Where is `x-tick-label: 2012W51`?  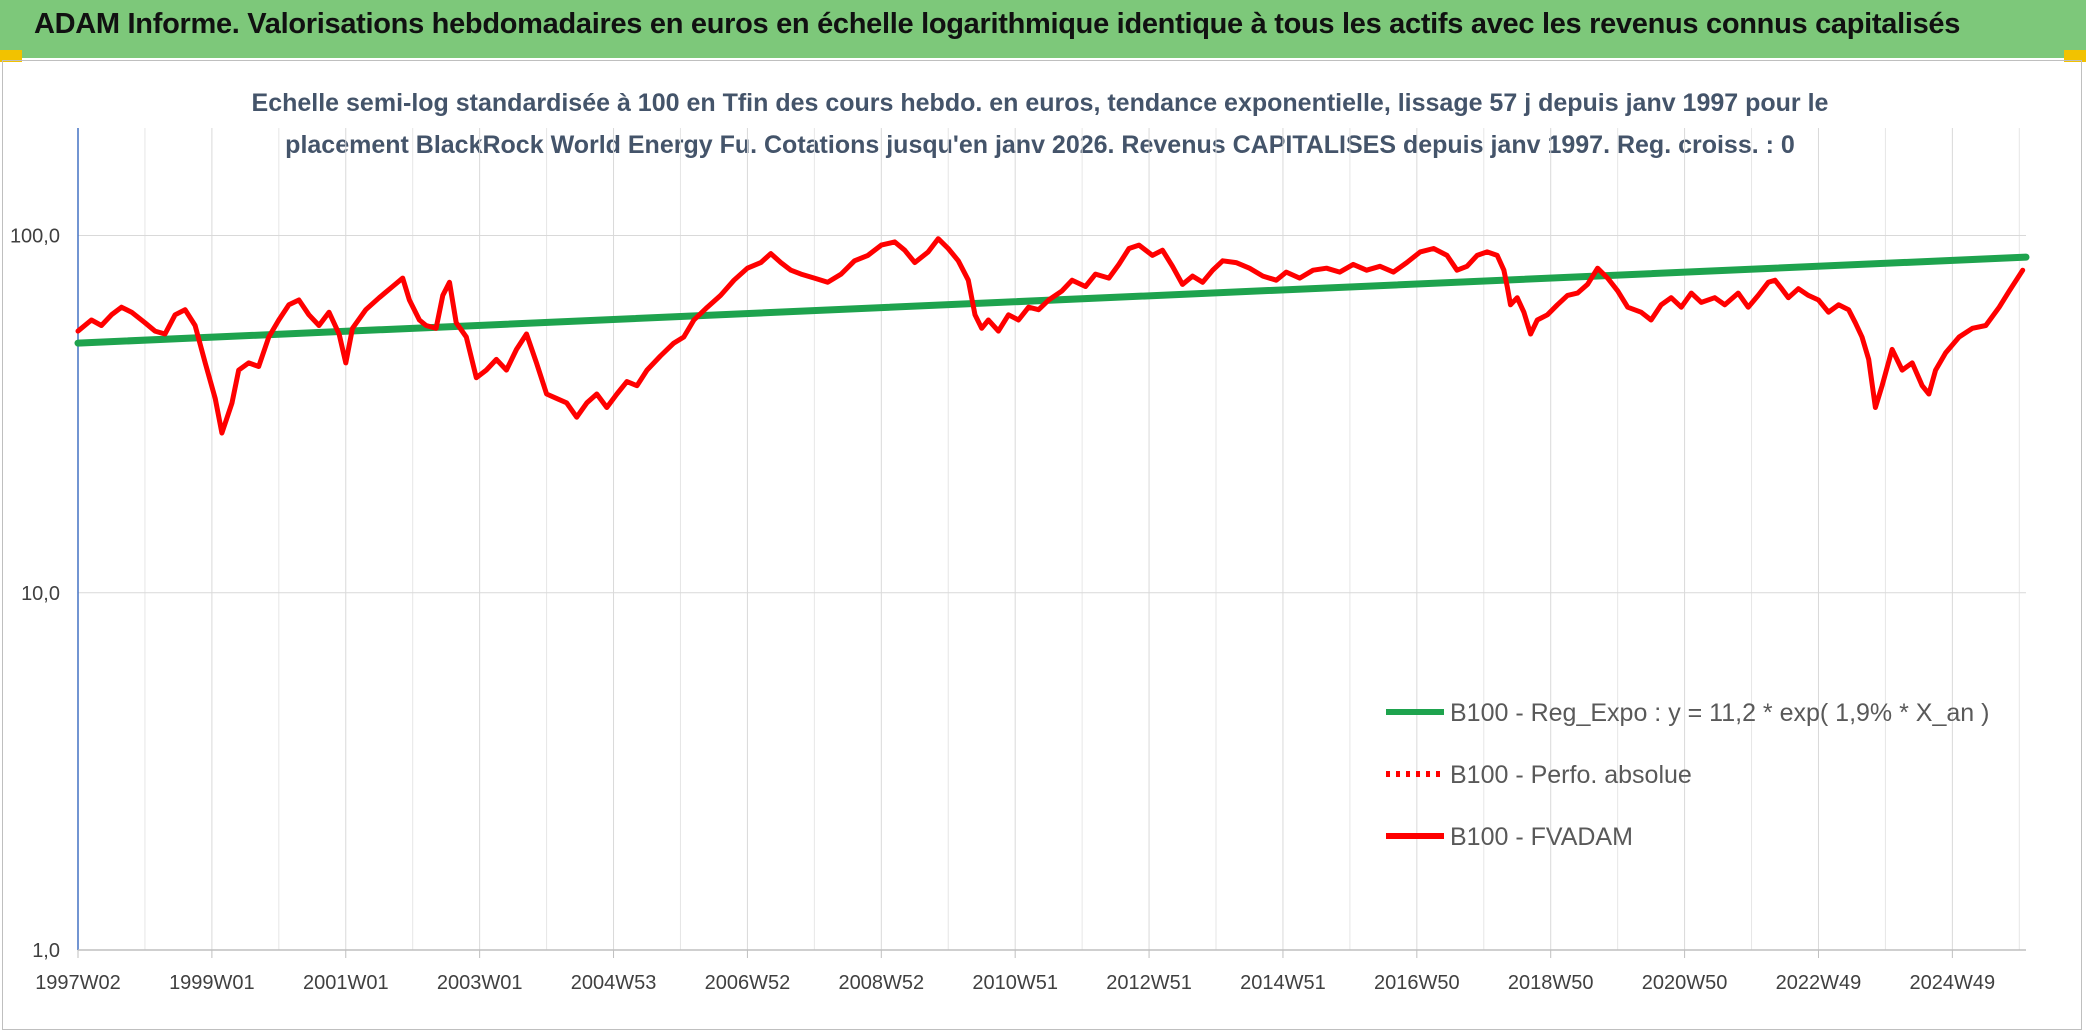 x-tick-label: 2012W51 is located at coordinates (1149, 983).